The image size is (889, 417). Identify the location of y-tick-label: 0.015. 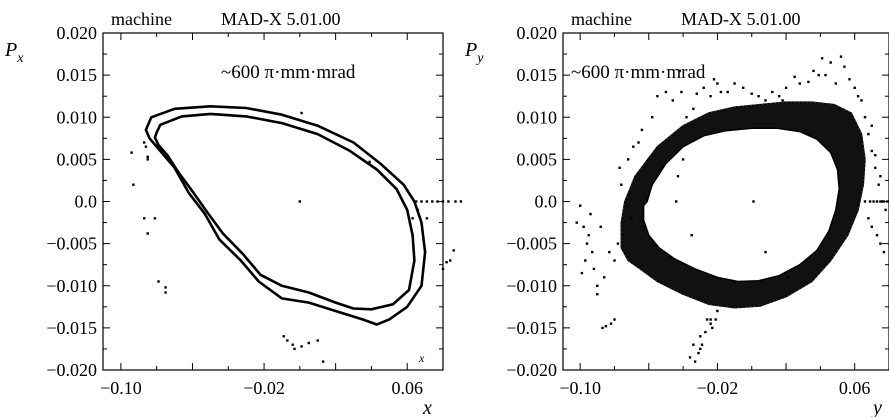
(77, 75).